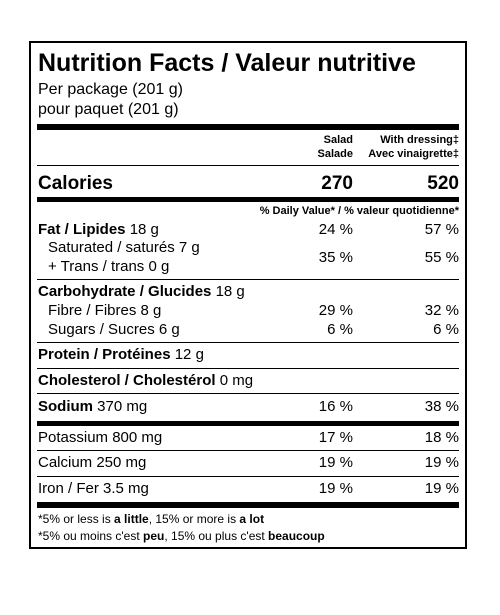 This screenshot has width=500, height=615. I want to click on footnote-en-text: , 15% or more is, so click(194, 519).